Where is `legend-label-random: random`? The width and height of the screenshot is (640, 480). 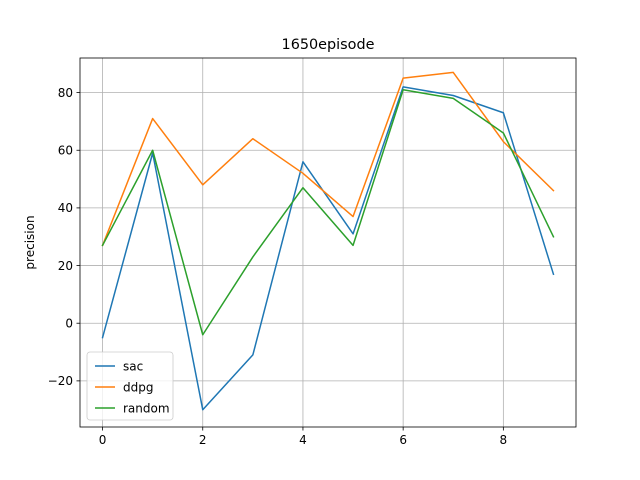
legend-label-random: random is located at coordinates (146, 408).